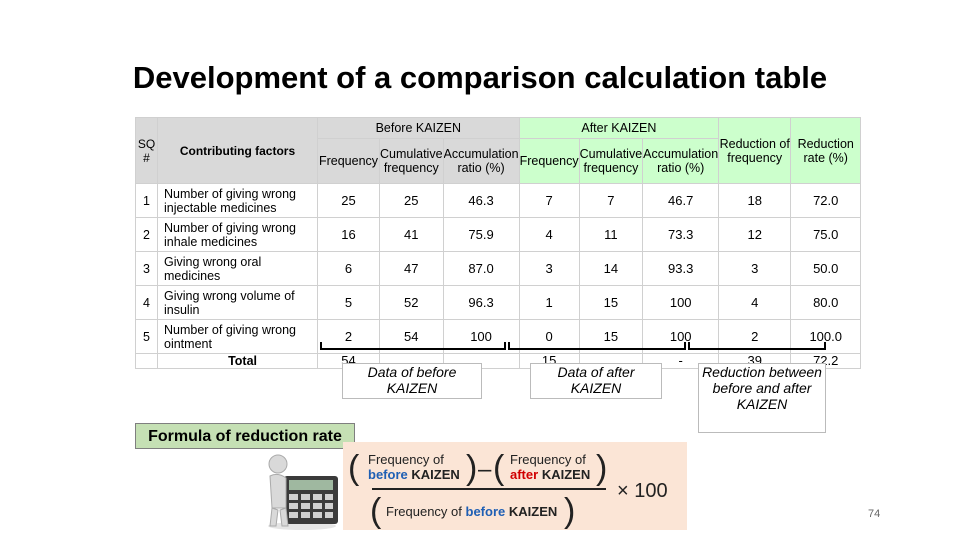 The width and height of the screenshot is (960, 540). I want to click on row-accumulation-after: 100, so click(681, 302).